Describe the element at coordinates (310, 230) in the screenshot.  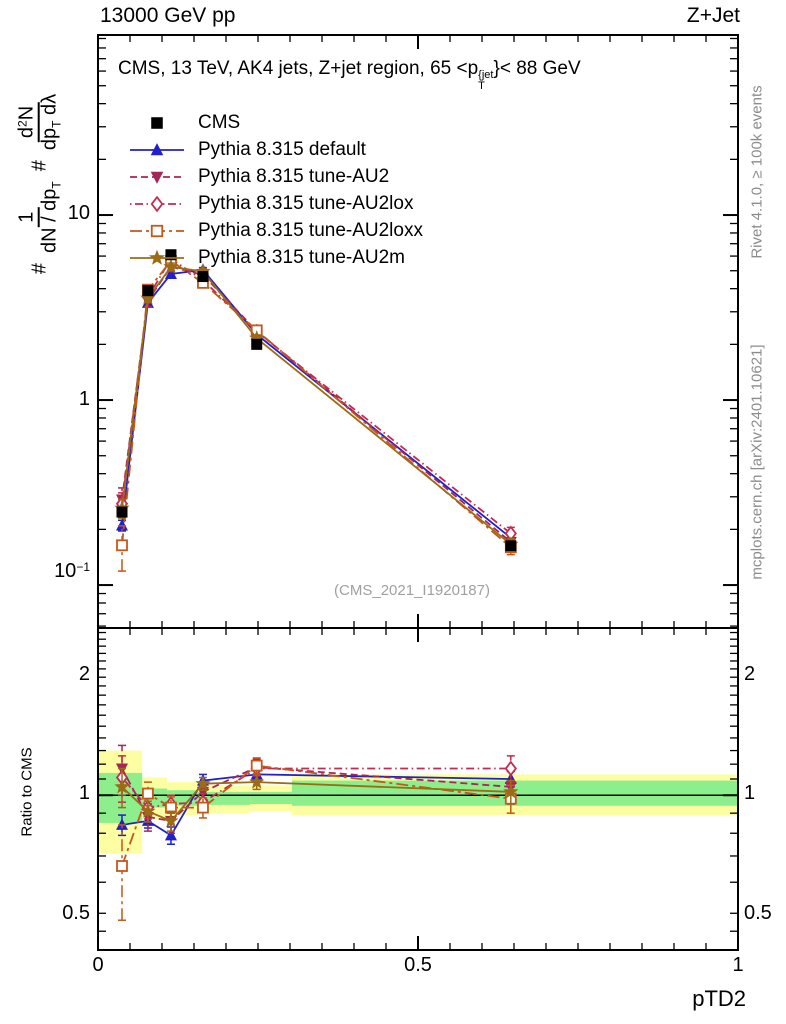
I see `legend-label: Pythia 8.315 tune-AU2loxx` at that location.